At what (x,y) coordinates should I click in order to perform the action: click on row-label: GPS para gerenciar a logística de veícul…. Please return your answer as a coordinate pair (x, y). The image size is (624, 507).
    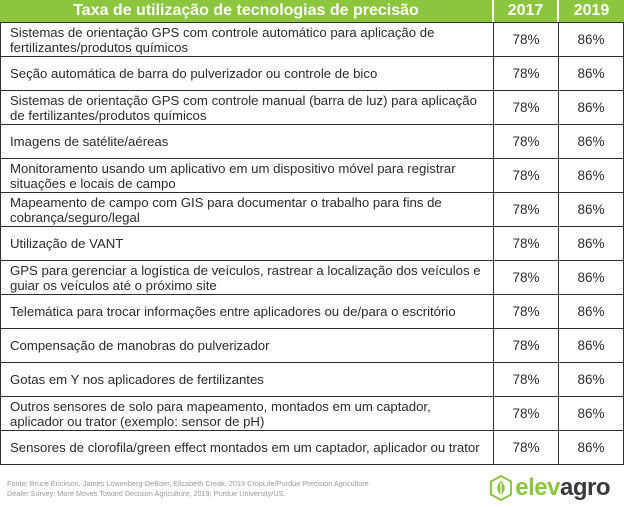
    Looking at the image, I should click on (247, 277).